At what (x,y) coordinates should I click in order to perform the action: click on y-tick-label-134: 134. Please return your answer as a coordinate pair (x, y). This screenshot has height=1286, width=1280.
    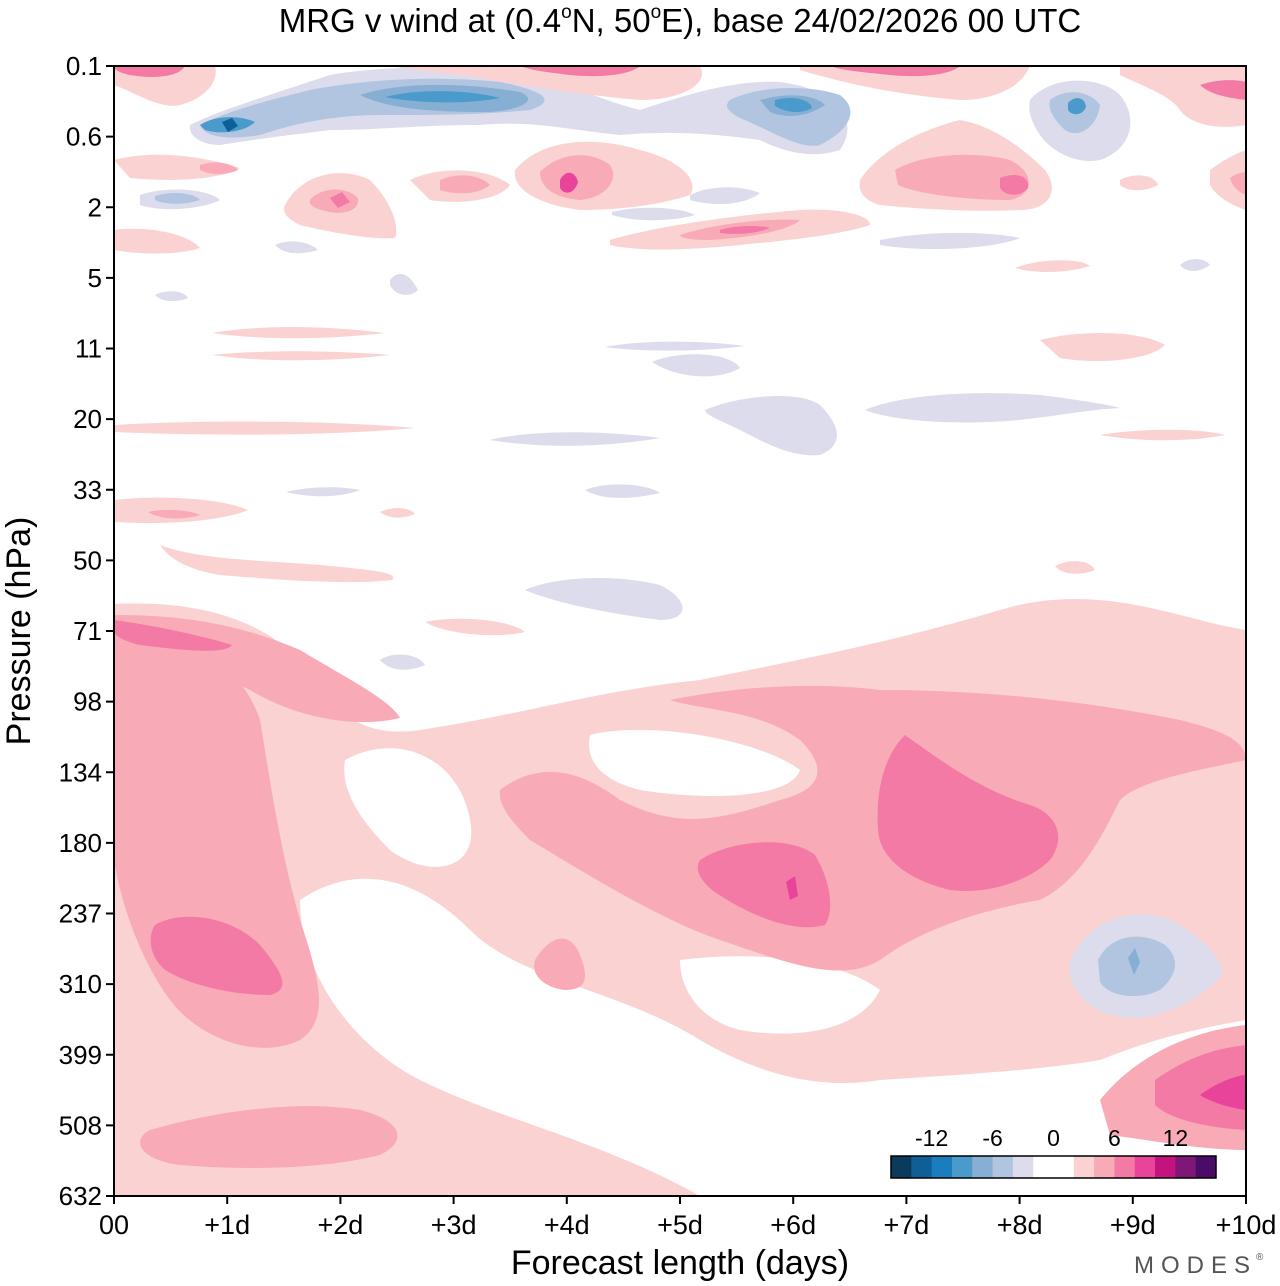
    Looking at the image, I should click on (80, 772).